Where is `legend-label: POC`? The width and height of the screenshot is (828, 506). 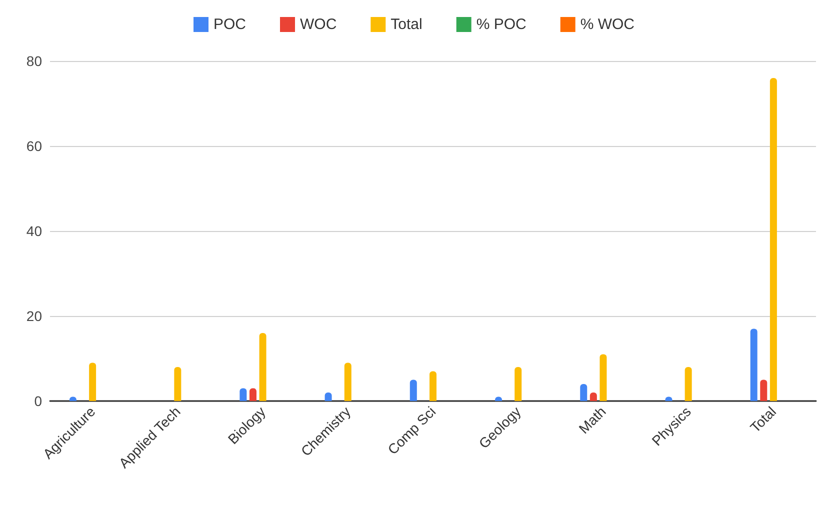 legend-label: POC is located at coordinates (229, 24).